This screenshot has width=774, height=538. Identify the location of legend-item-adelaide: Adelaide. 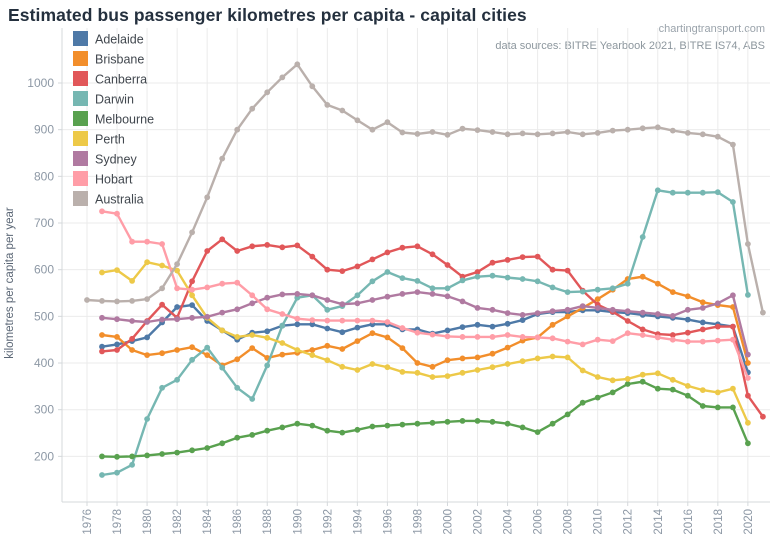
(108, 39).